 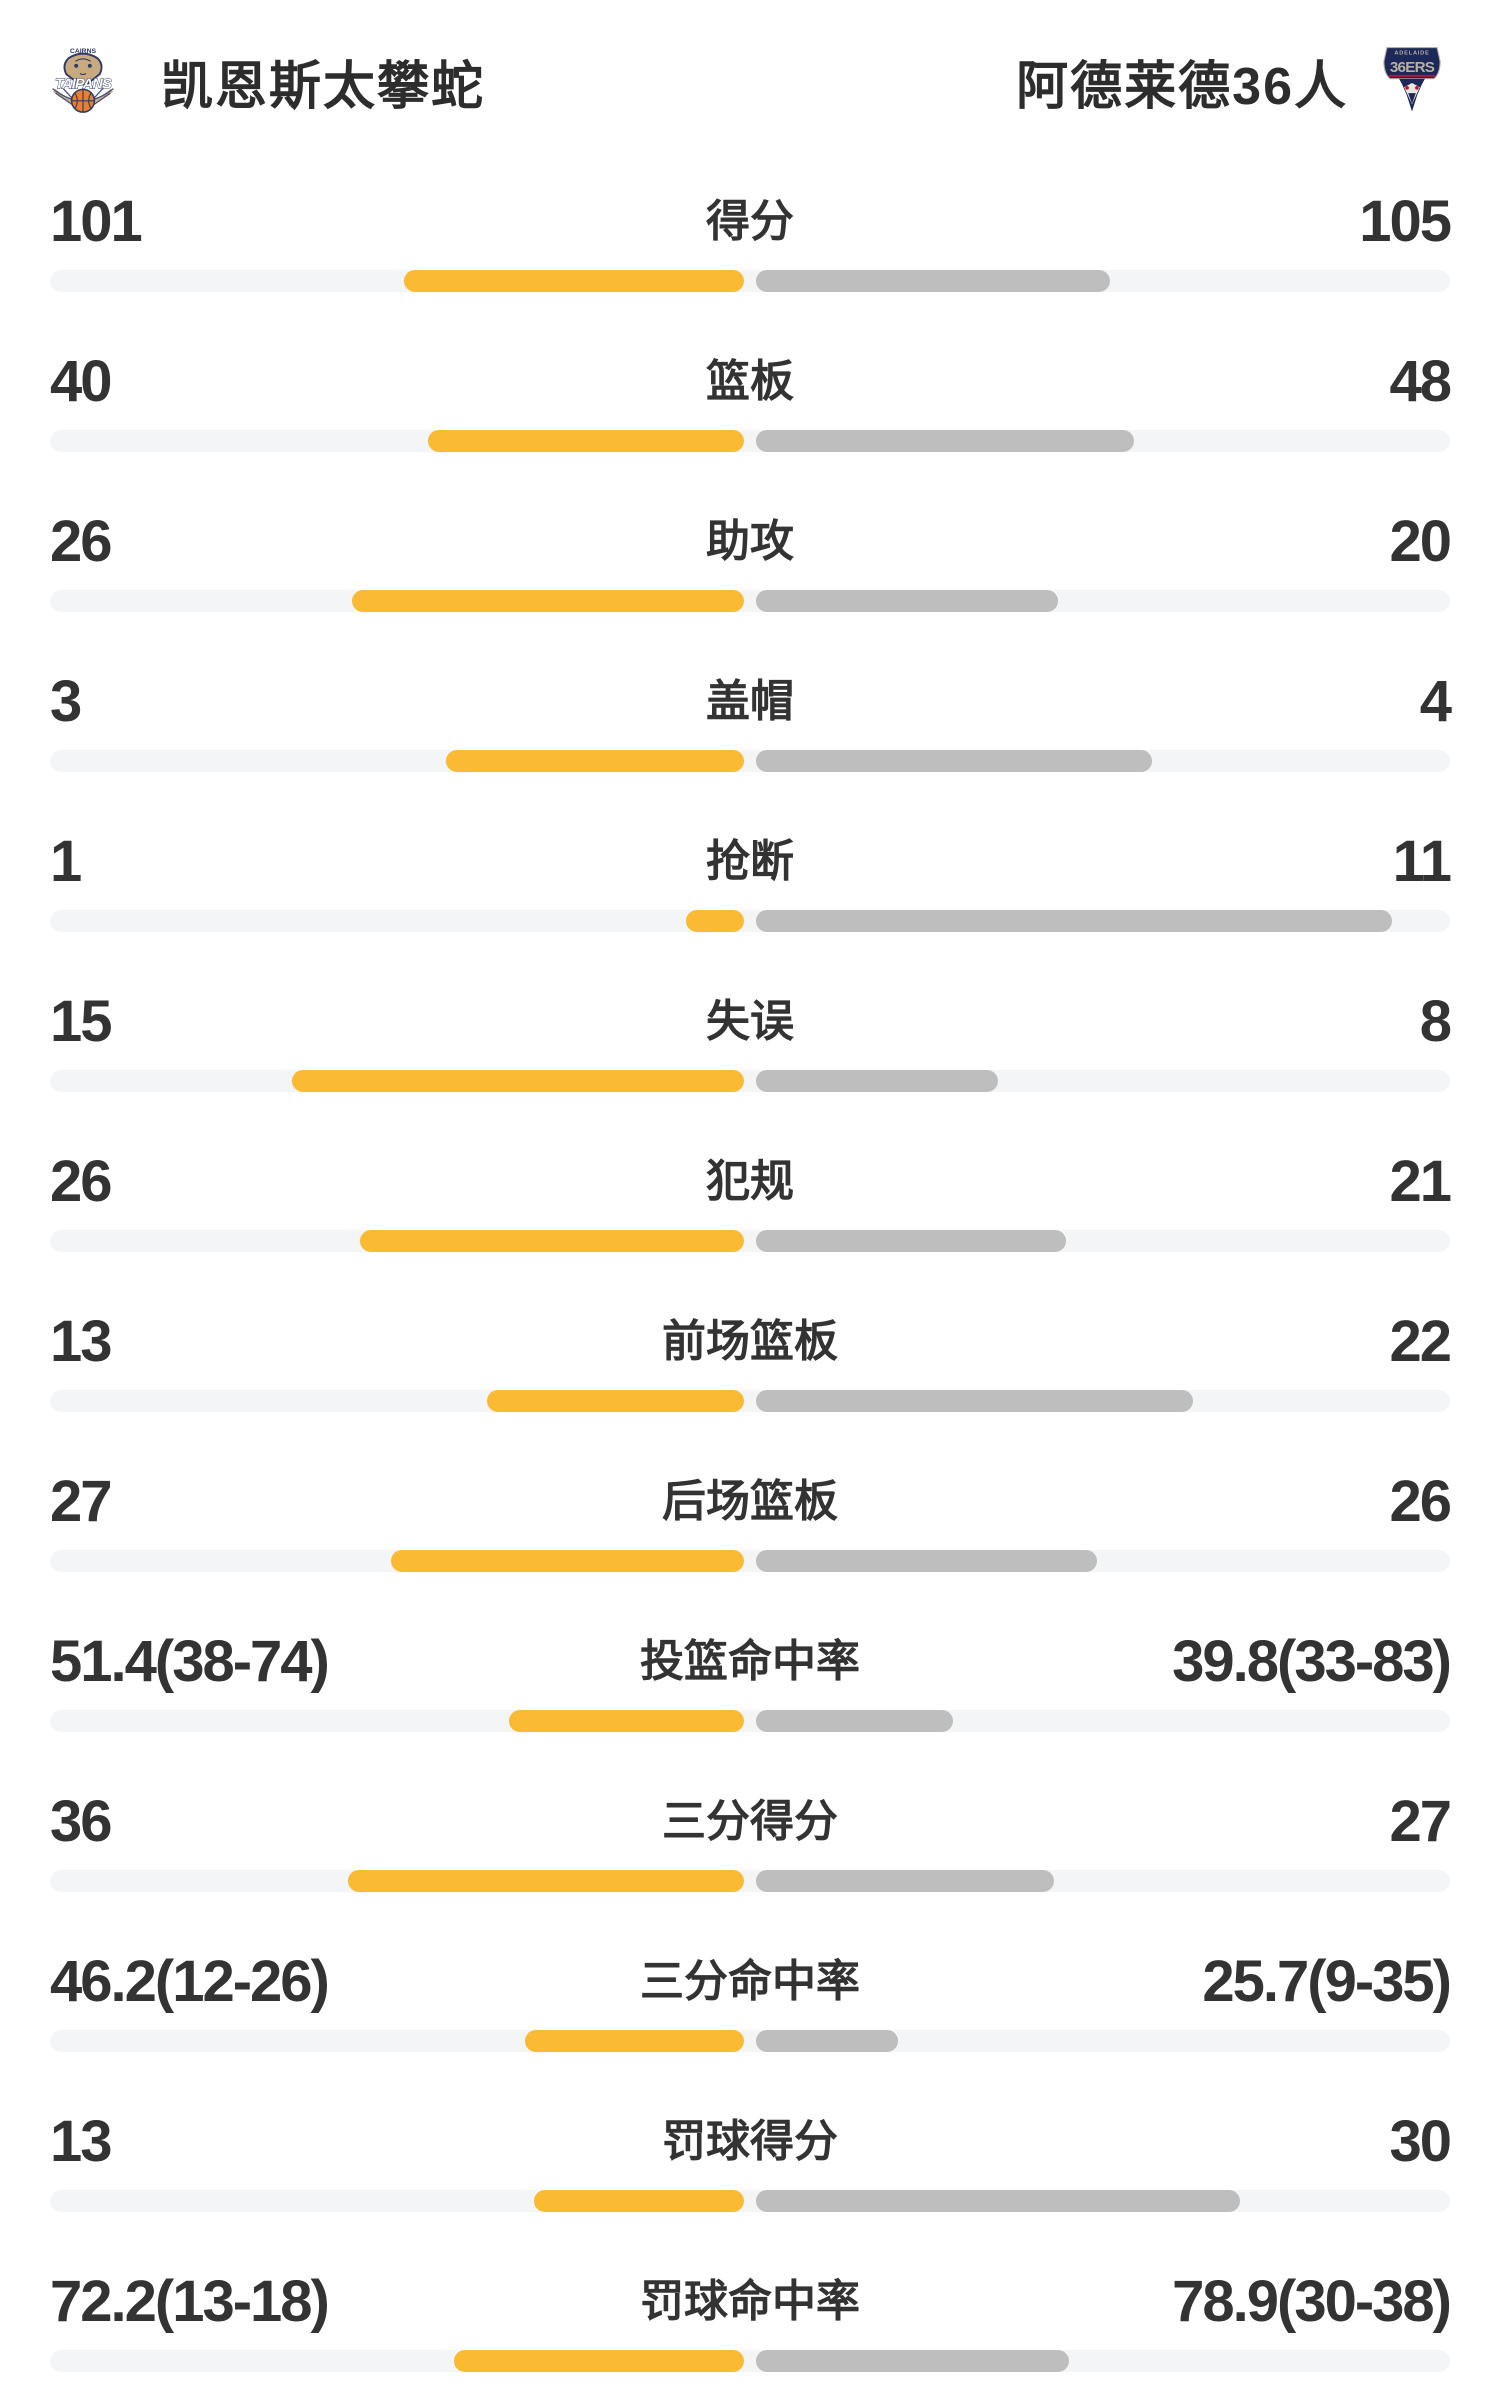 What do you see at coordinates (83, 85) in the screenshot?
I see `taipans-logo-wordmark: TAIPANS` at bounding box center [83, 85].